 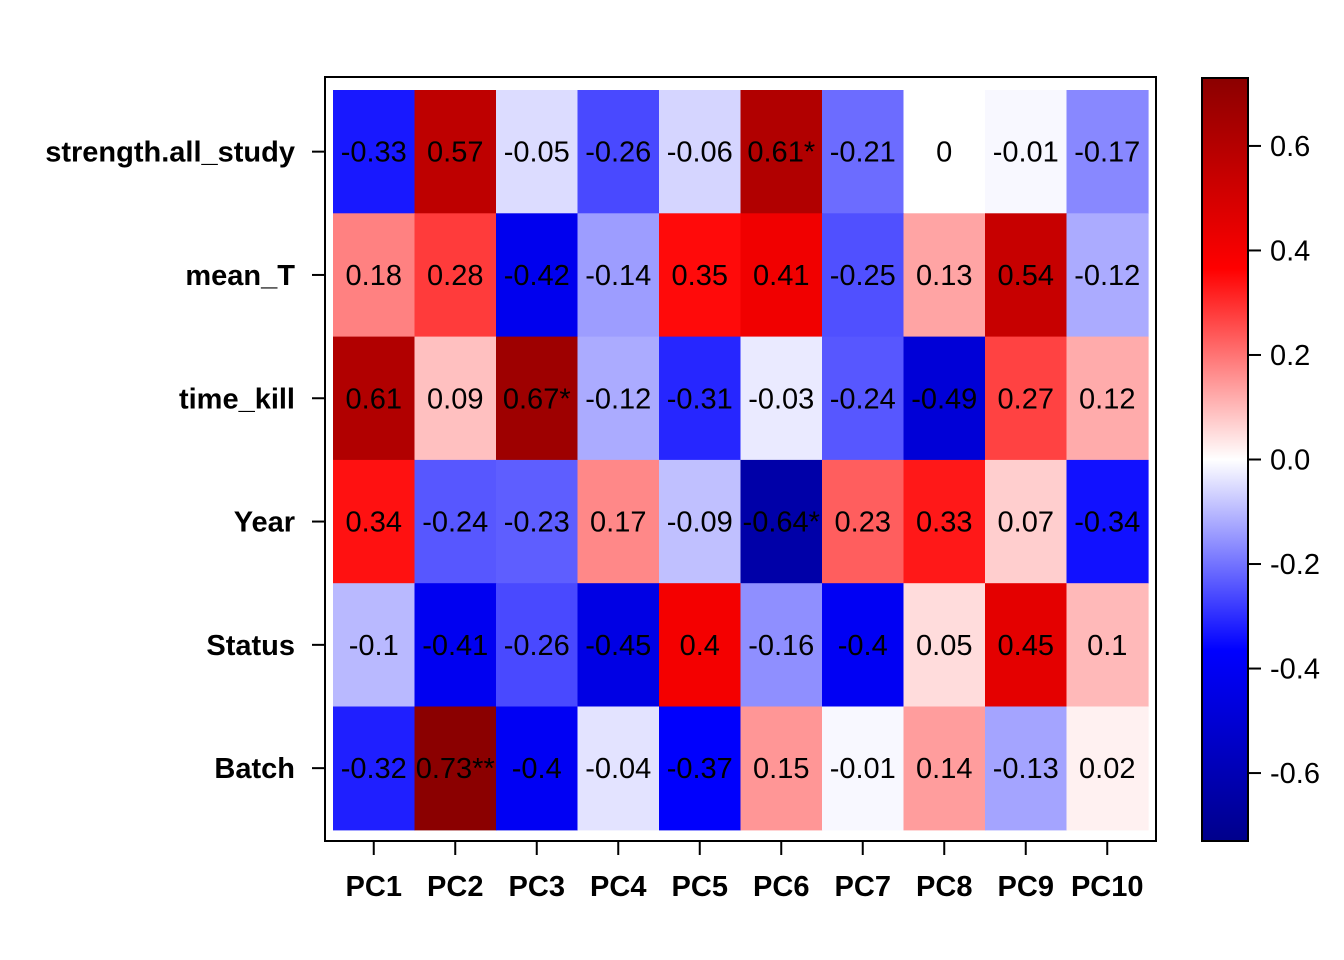 What do you see at coordinates (944, 276) in the screenshot?
I see `cell-value-label: 0.13` at bounding box center [944, 276].